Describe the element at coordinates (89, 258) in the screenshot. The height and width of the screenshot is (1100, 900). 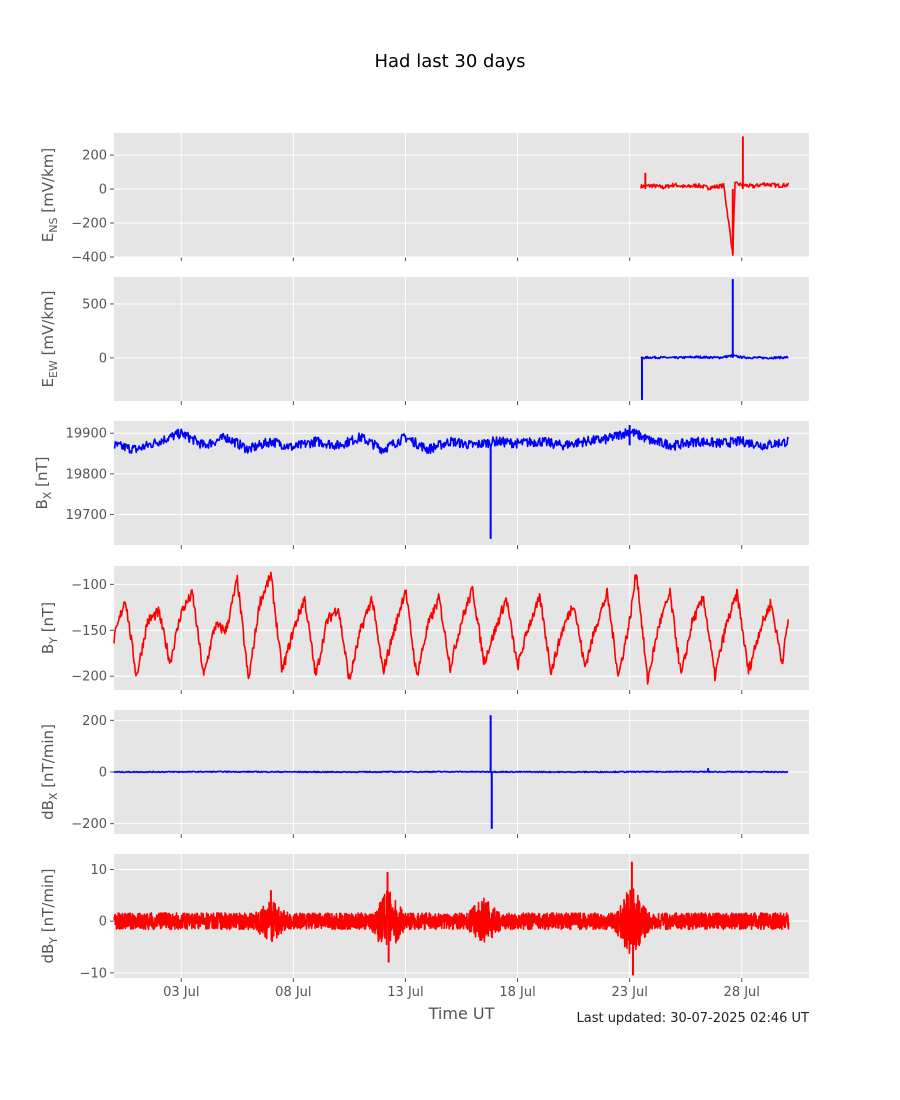
I see `y-tick-label: −400` at that location.